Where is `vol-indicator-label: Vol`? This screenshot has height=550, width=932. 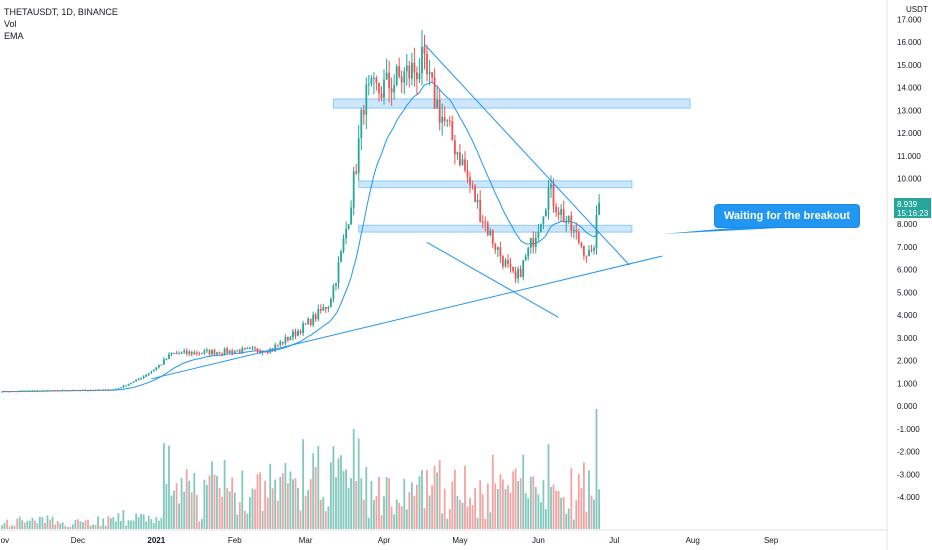
vol-indicator-label: Vol is located at coordinates (10, 24).